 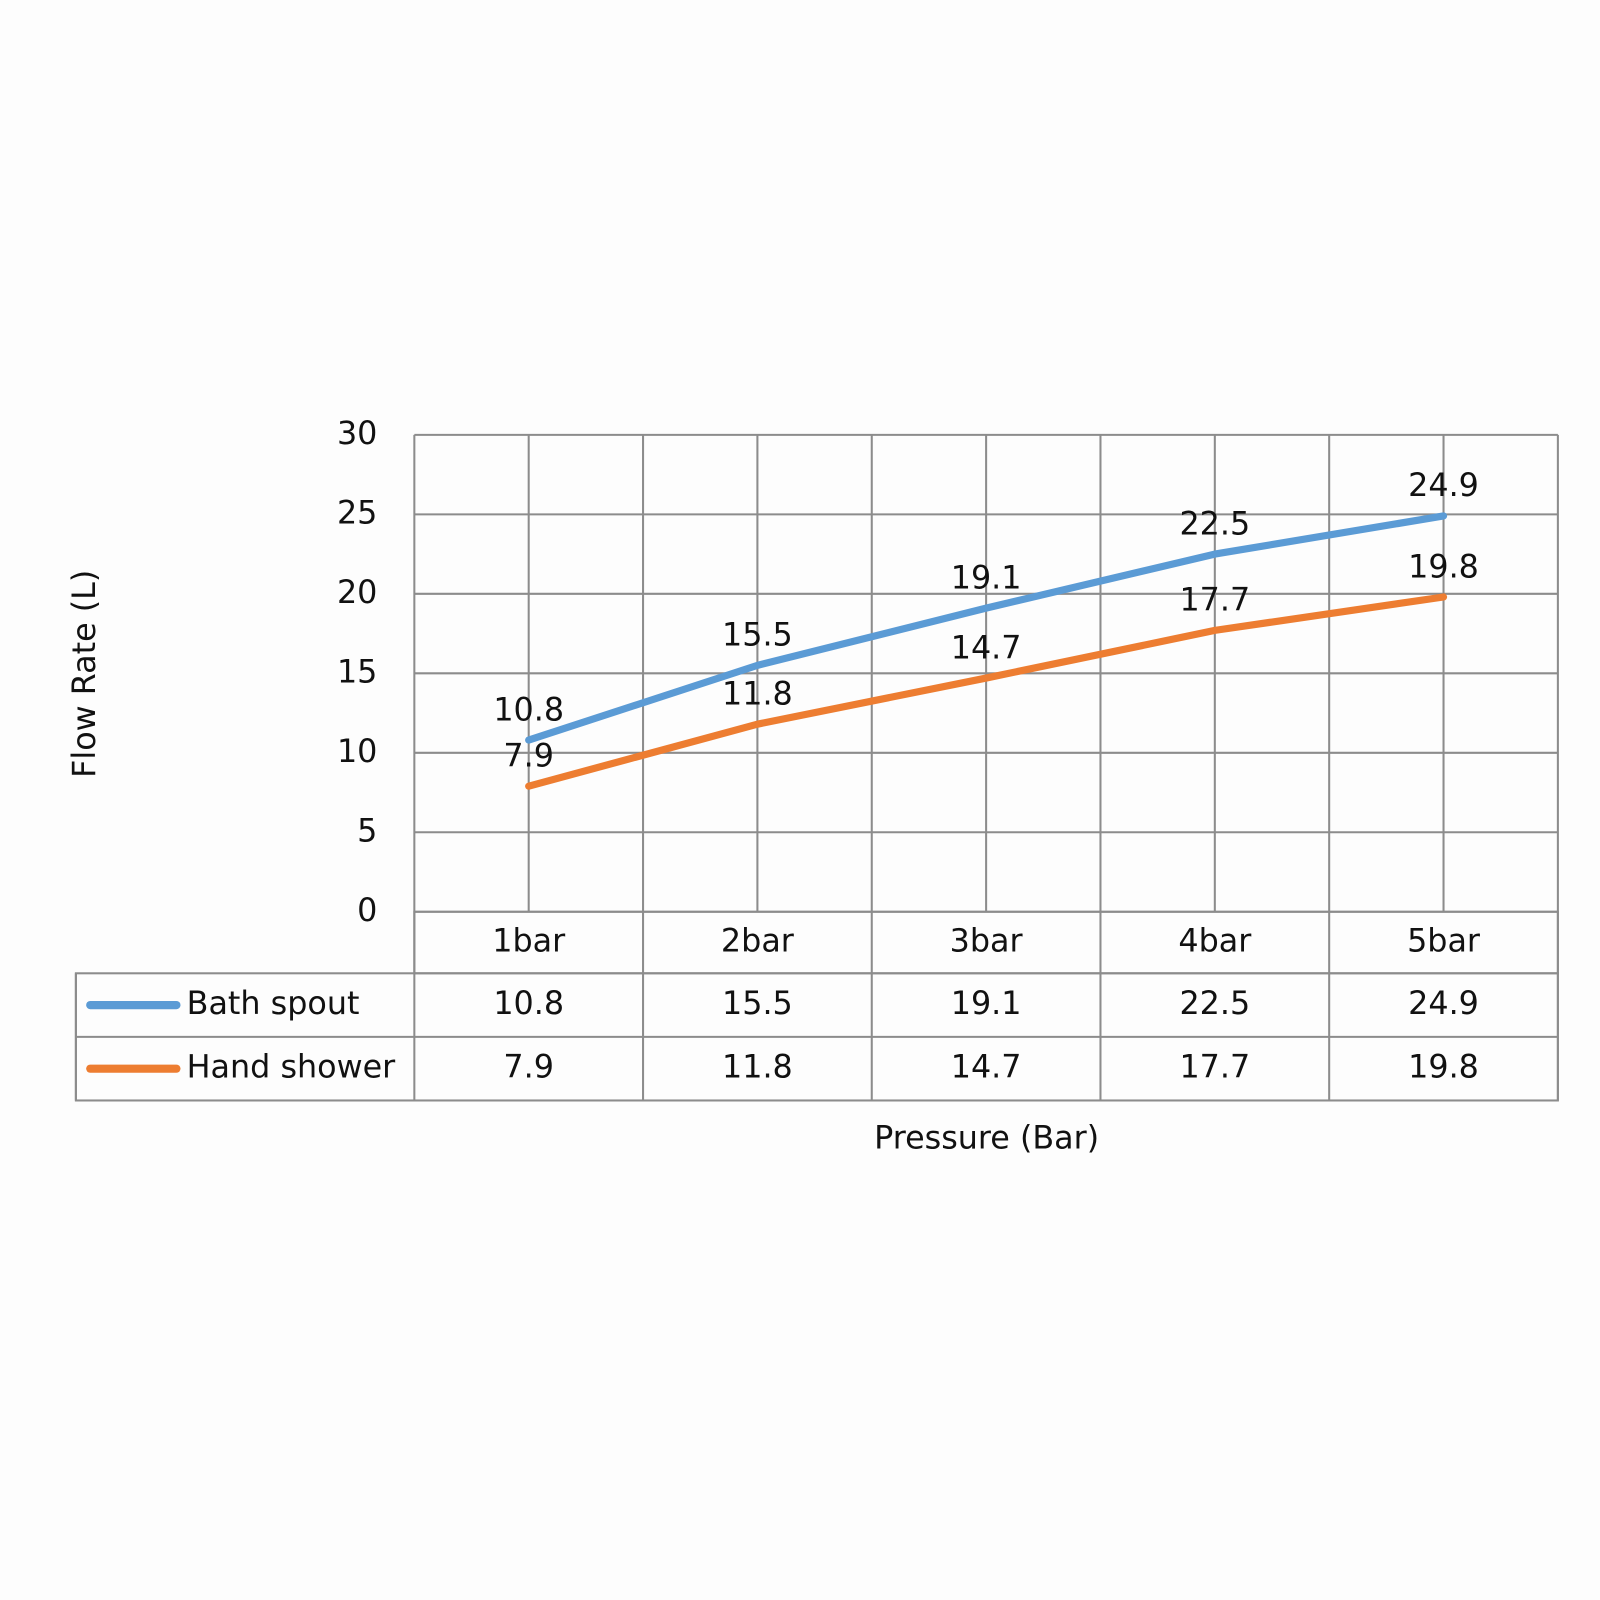 I want to click on x-tick-label: 4bar, so click(x=1215, y=941).